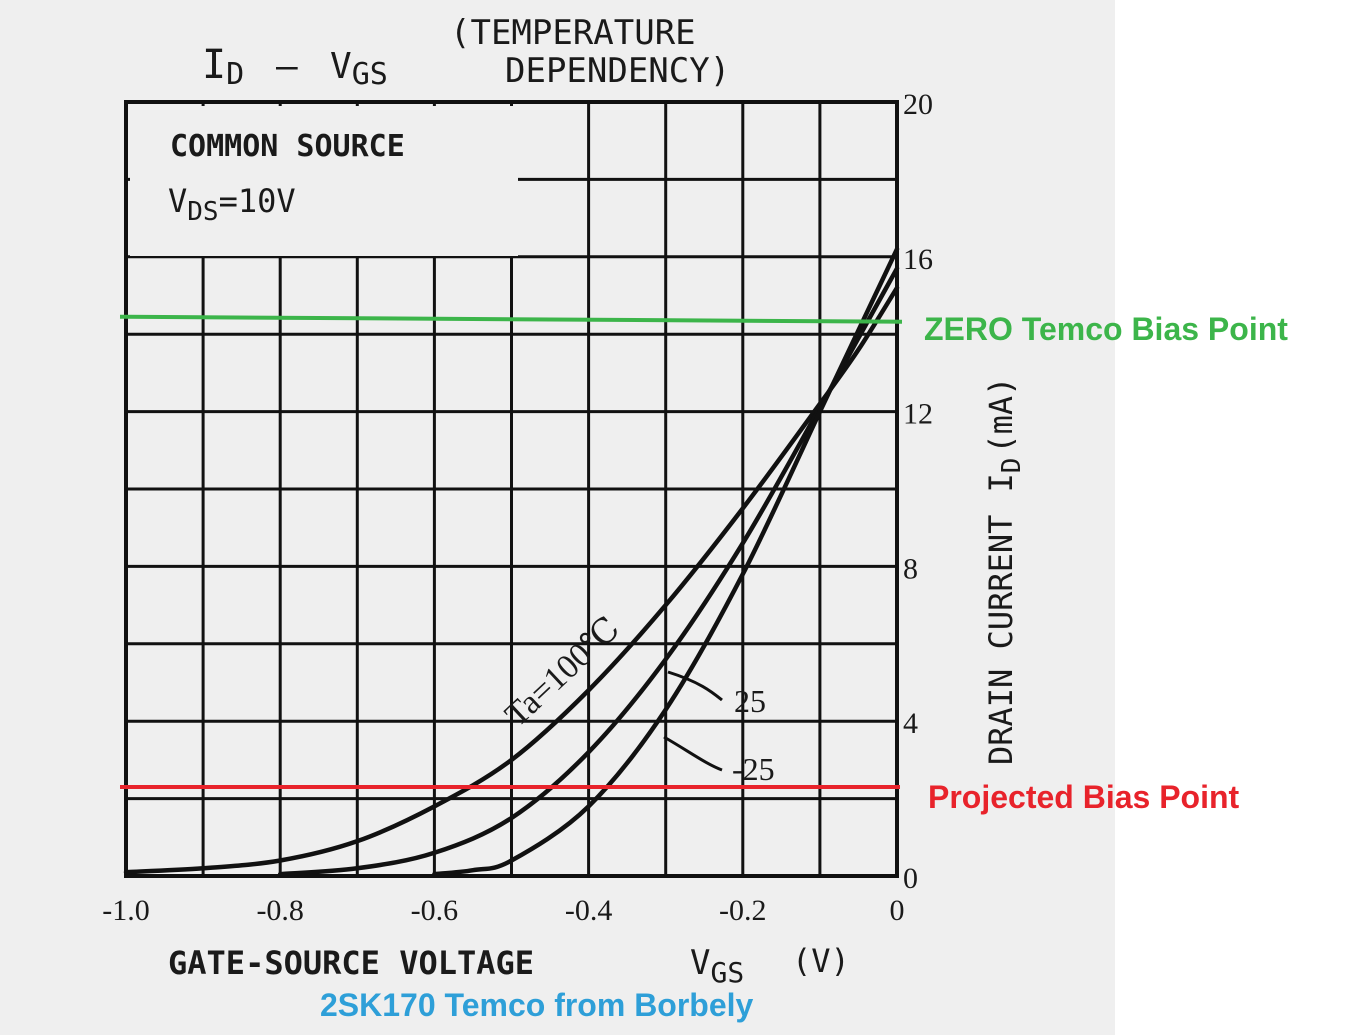 The width and height of the screenshot is (1358, 1035). What do you see at coordinates (287, 66) in the screenshot?
I see `chart-title-dash: —` at bounding box center [287, 66].